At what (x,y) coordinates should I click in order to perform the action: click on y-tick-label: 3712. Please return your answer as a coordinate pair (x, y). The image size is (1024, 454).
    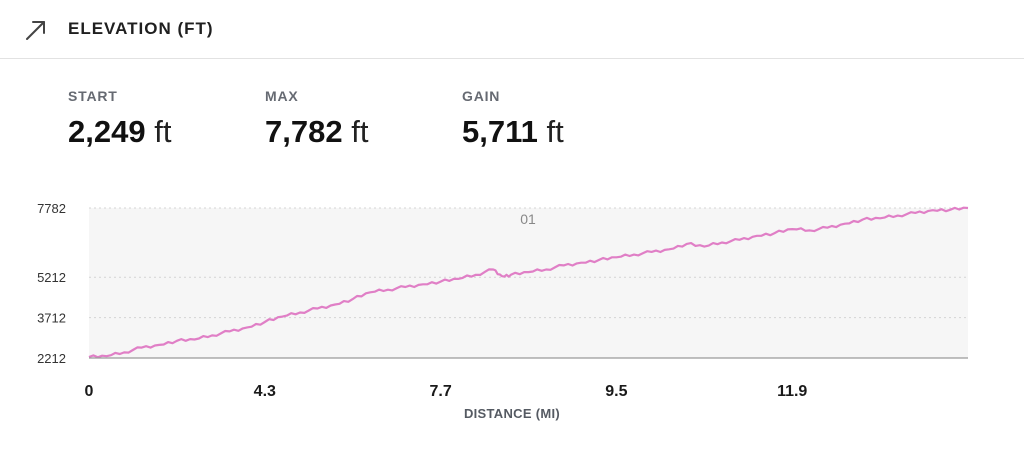
    Looking at the image, I should click on (51, 318).